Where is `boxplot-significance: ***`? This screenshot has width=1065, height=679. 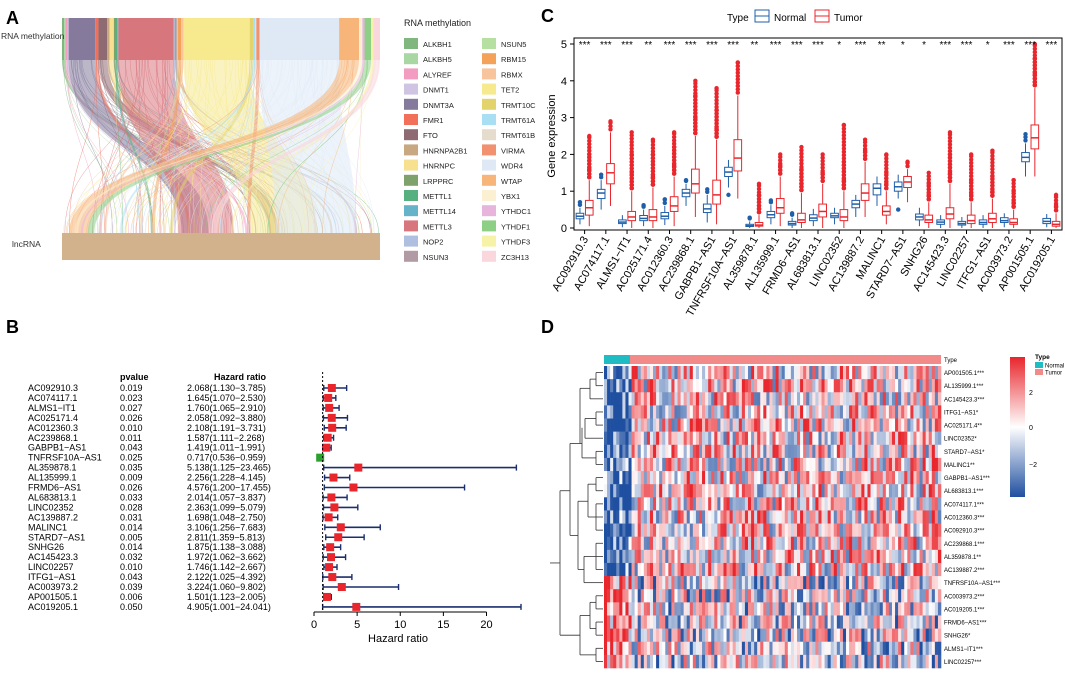
boxplot-significance: *** is located at coordinates (776, 45).